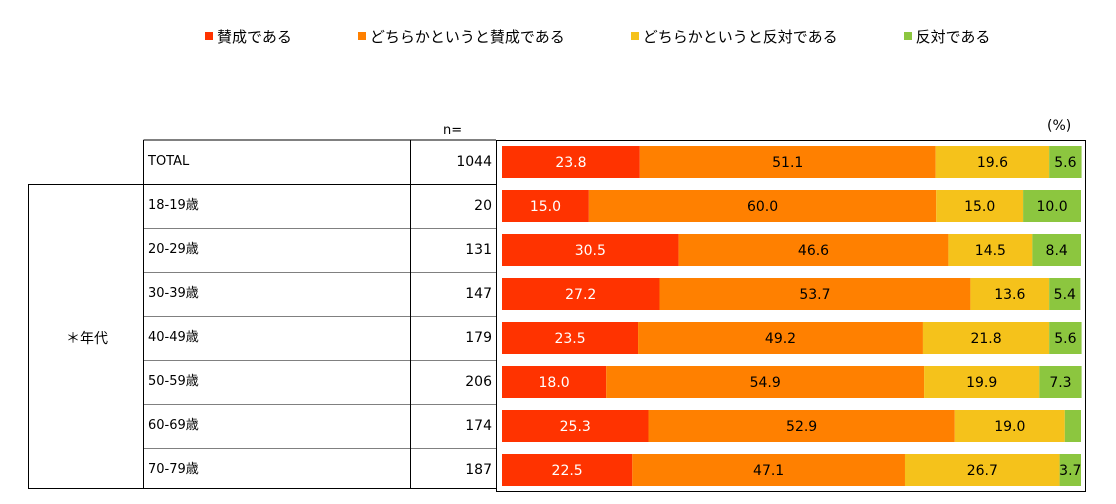  Describe the element at coordinates (87, 339) in the screenshot. I see `group-label-age: ＊年代` at that location.